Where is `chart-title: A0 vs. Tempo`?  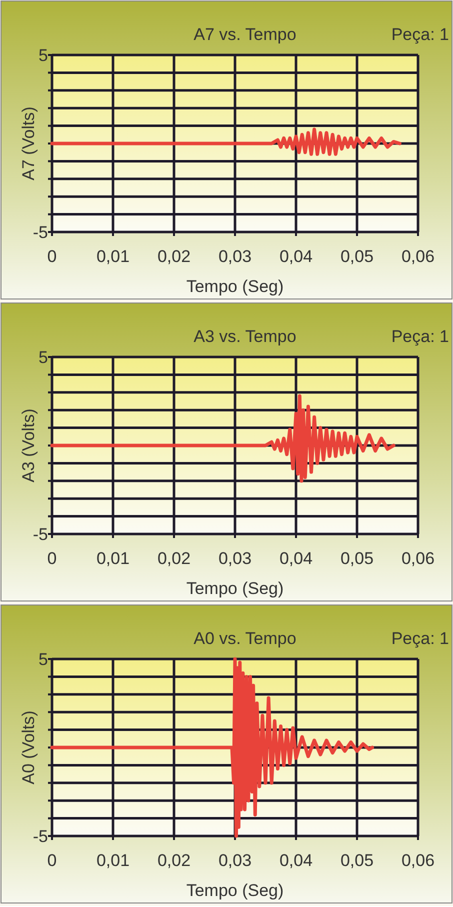
chart-title: A0 vs. Tempo is located at coordinates (245, 638).